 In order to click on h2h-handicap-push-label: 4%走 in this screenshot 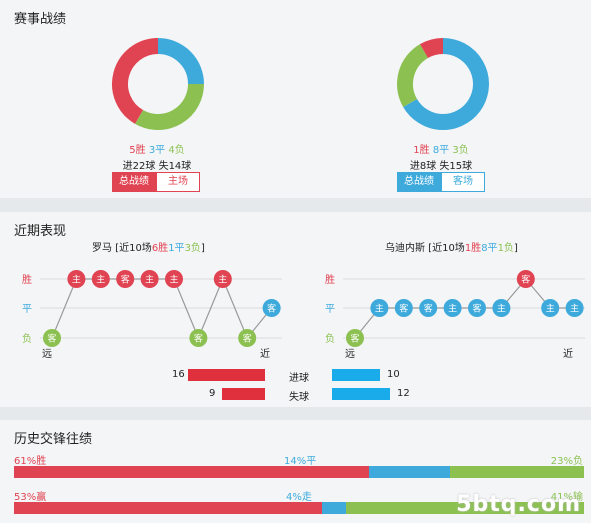, I will do `click(299, 497)`.